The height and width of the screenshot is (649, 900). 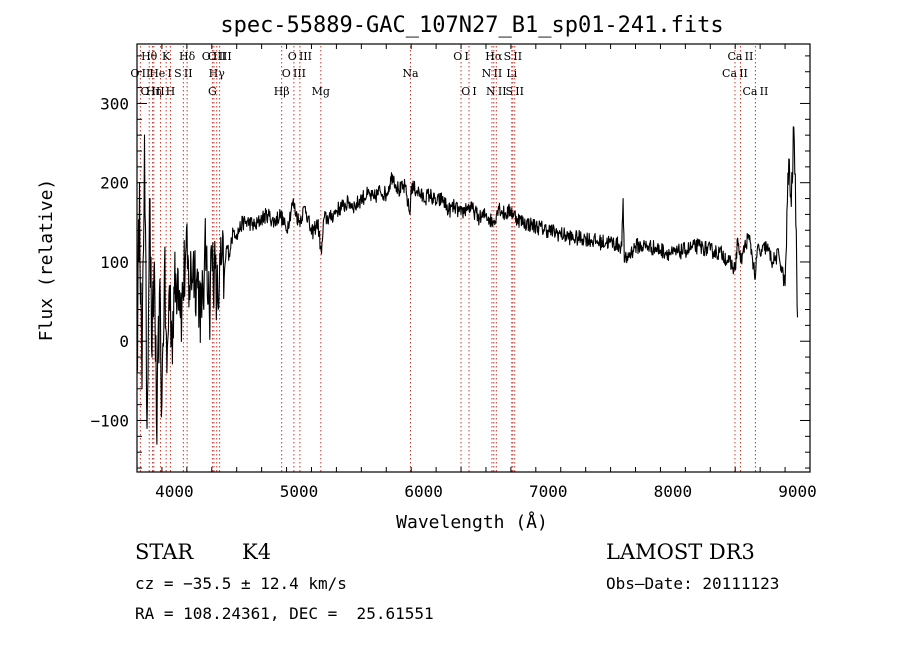 What do you see at coordinates (241, 583) in the screenshot?
I see `redshift-cz: cz = −35.5 ± 12.4 km/s` at bounding box center [241, 583].